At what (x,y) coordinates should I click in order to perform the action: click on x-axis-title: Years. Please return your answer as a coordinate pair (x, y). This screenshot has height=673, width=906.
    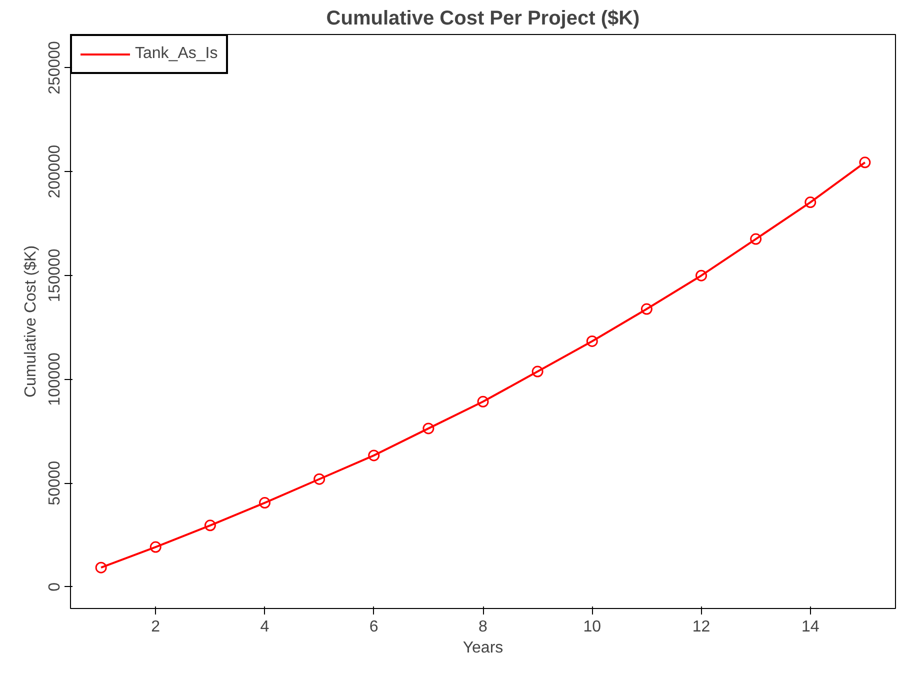
    Looking at the image, I should click on (483, 648).